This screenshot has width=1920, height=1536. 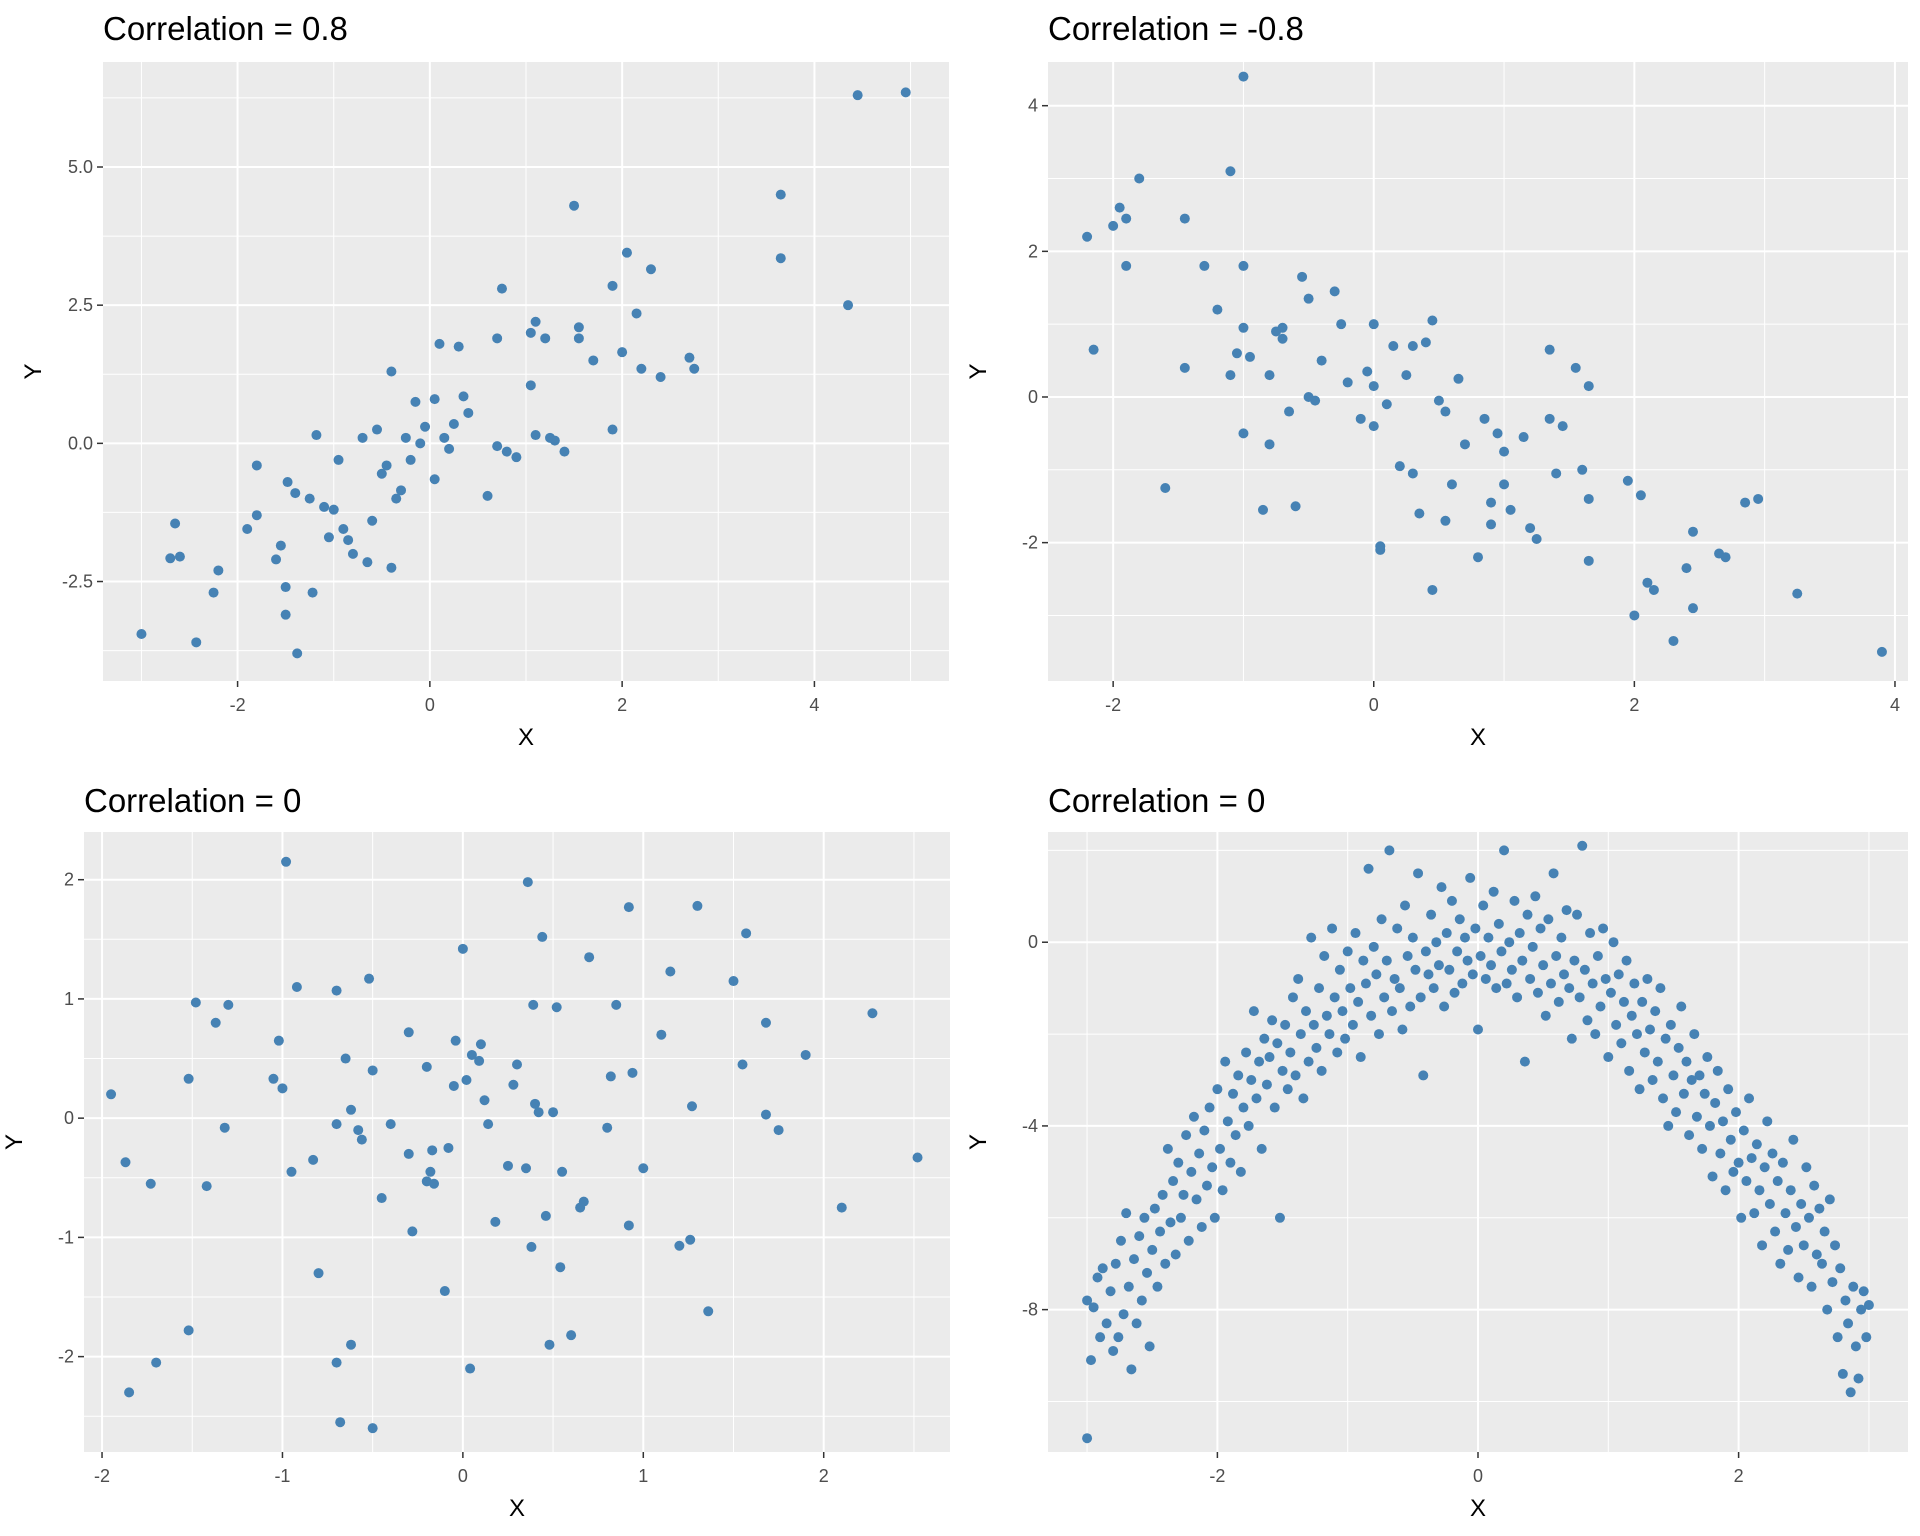 What do you see at coordinates (1157, 800) in the screenshot?
I see `panel-title: Correlation = 0` at bounding box center [1157, 800].